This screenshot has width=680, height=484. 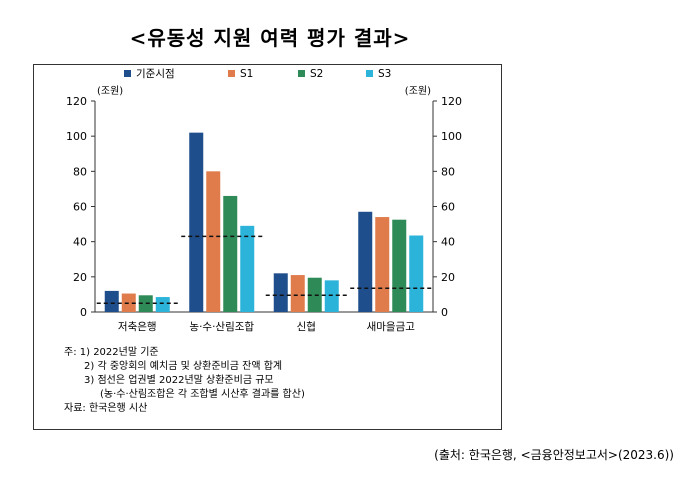 What do you see at coordinates (83, 312) in the screenshot?
I see `y-tick-label-left: 0` at bounding box center [83, 312].